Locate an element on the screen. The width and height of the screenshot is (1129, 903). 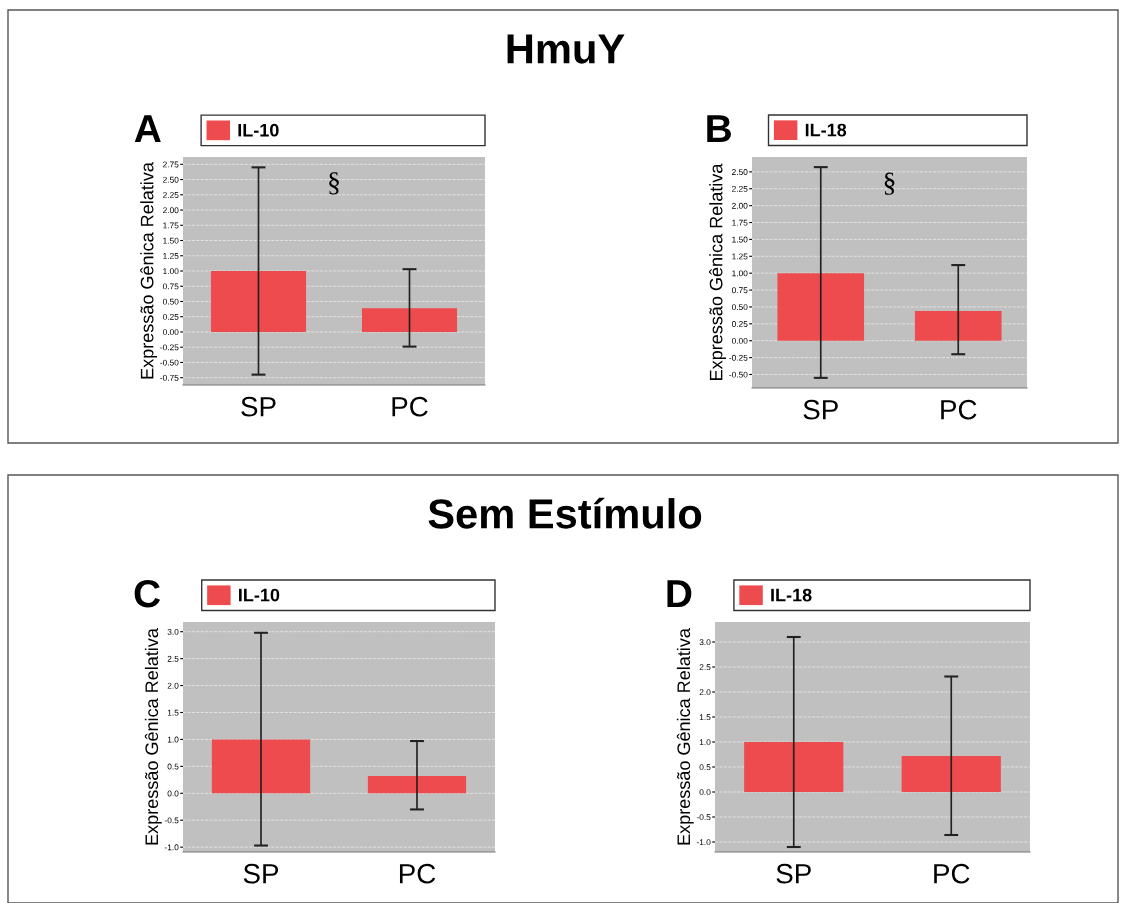
text: B is located at coordinates (719, 128).